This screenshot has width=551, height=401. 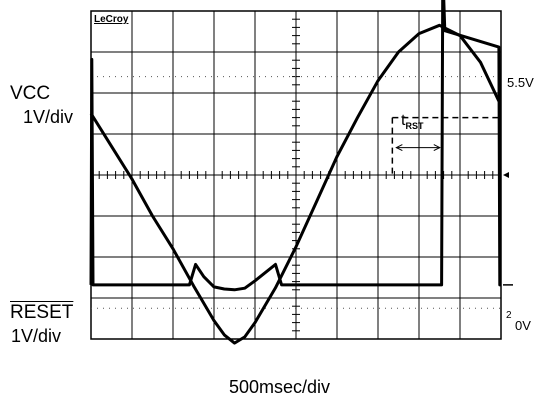 I want to click on level-high-label: 5.5V, so click(x=520, y=82).